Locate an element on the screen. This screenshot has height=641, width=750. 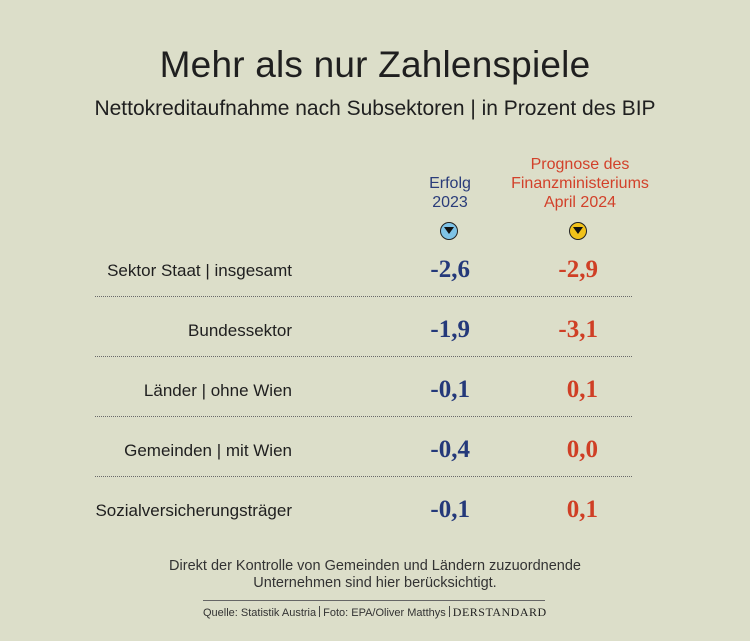
row-label: Gemeinden | mit Wien is located at coordinates (208, 450).